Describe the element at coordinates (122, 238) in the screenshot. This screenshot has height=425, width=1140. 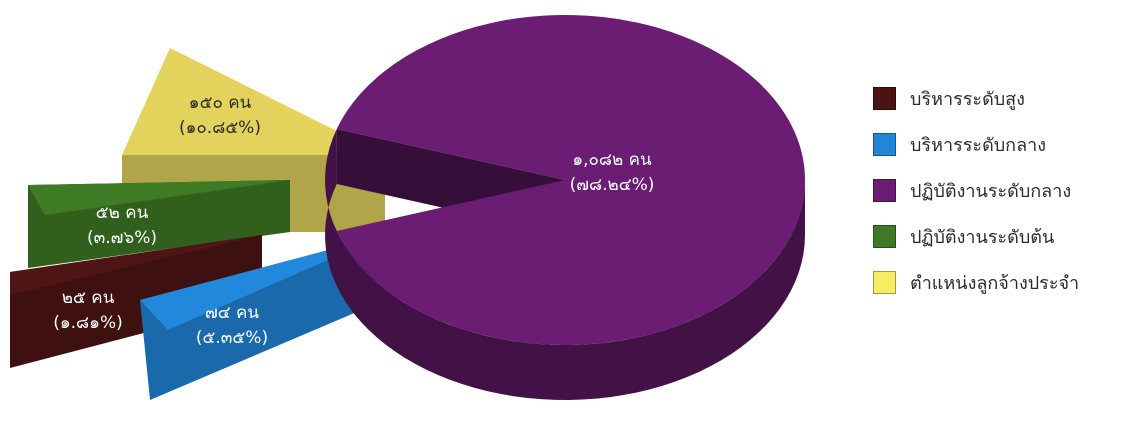
I see `slice-percent-label: (๓.๗๖%)` at that location.